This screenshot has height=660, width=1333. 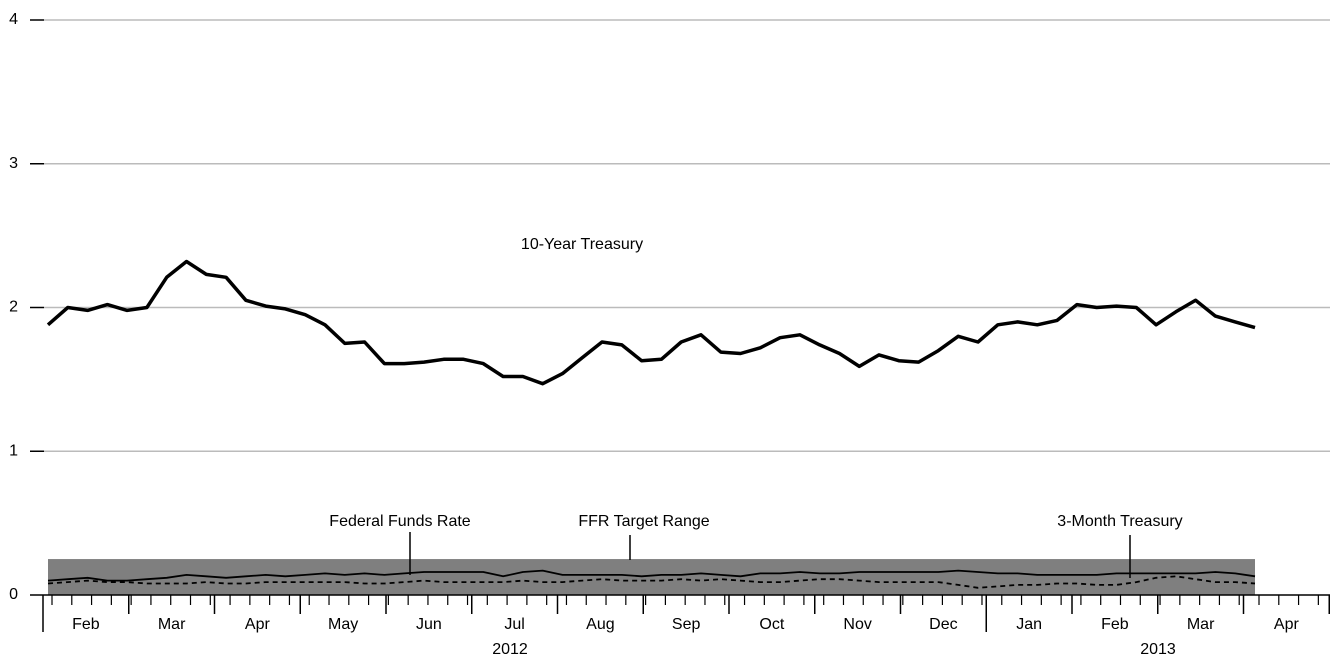 What do you see at coordinates (857, 624) in the screenshot?
I see `month-label: Nov` at bounding box center [857, 624].